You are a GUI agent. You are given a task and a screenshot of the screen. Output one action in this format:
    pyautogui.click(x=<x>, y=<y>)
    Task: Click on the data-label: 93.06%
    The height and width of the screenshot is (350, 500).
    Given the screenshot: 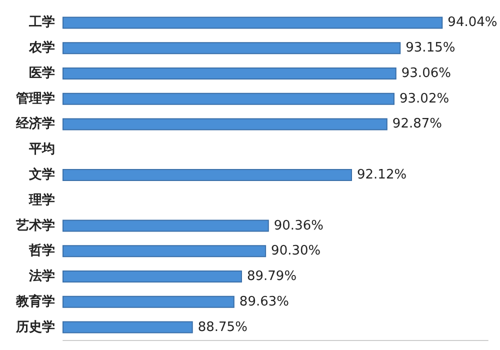 What is the action you would take?
    pyautogui.click(x=426, y=73)
    